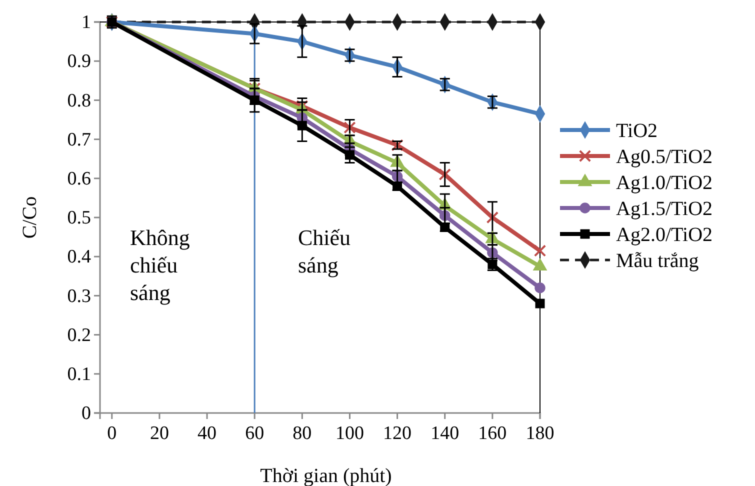 This screenshot has height=486, width=755. What do you see at coordinates (79, 139) in the screenshot?
I see `y-tick-label: 0.7` at bounding box center [79, 139].